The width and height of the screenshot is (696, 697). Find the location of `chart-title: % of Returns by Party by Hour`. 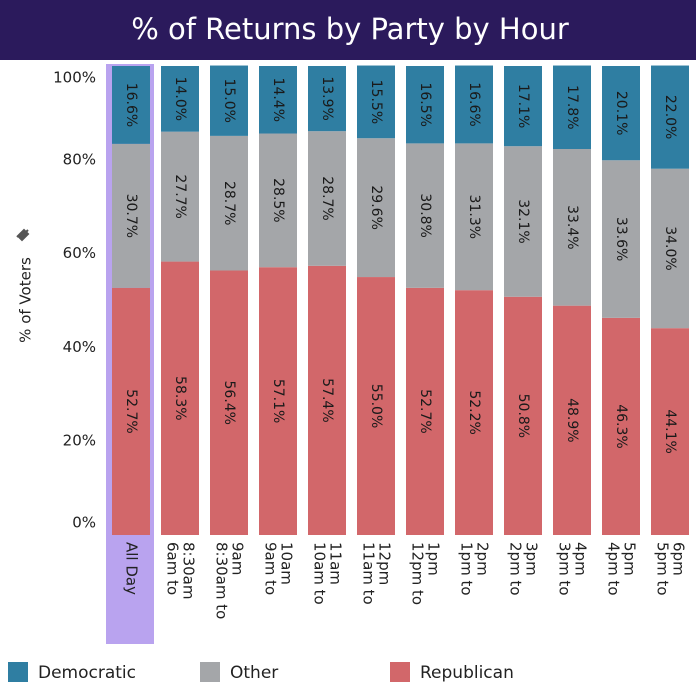

chart-title: % of Returns by Party by Hour is located at coordinates (350, 29).